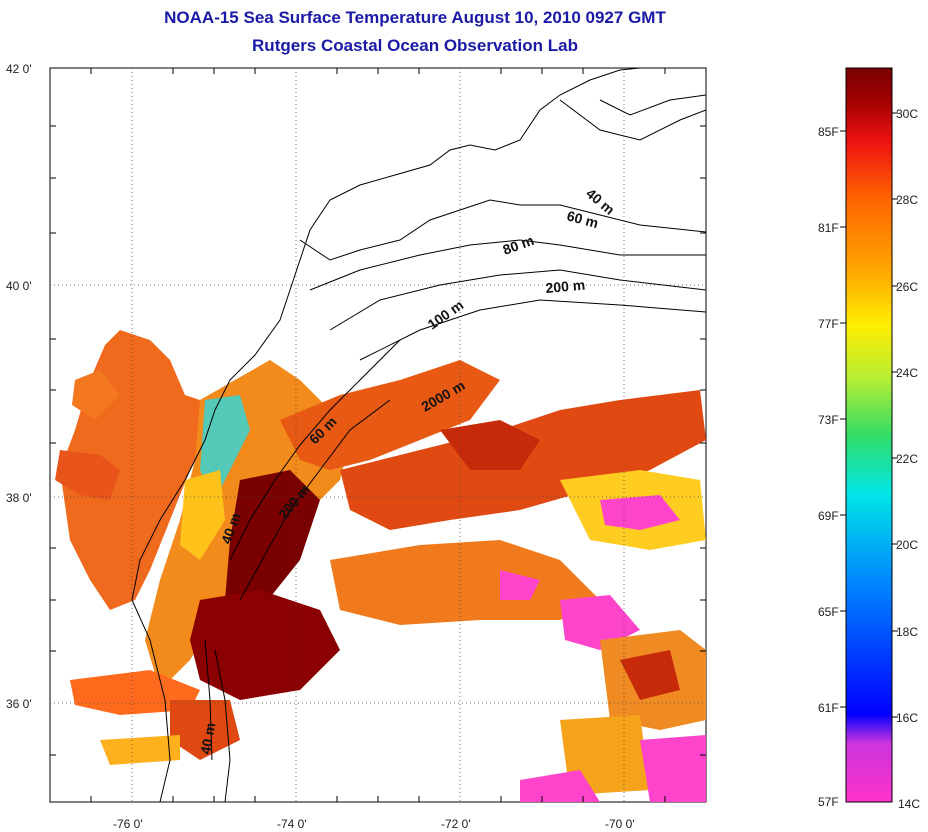  What do you see at coordinates (869, 415) in the screenshot?
I see `colorbar-ticks` at bounding box center [869, 415].